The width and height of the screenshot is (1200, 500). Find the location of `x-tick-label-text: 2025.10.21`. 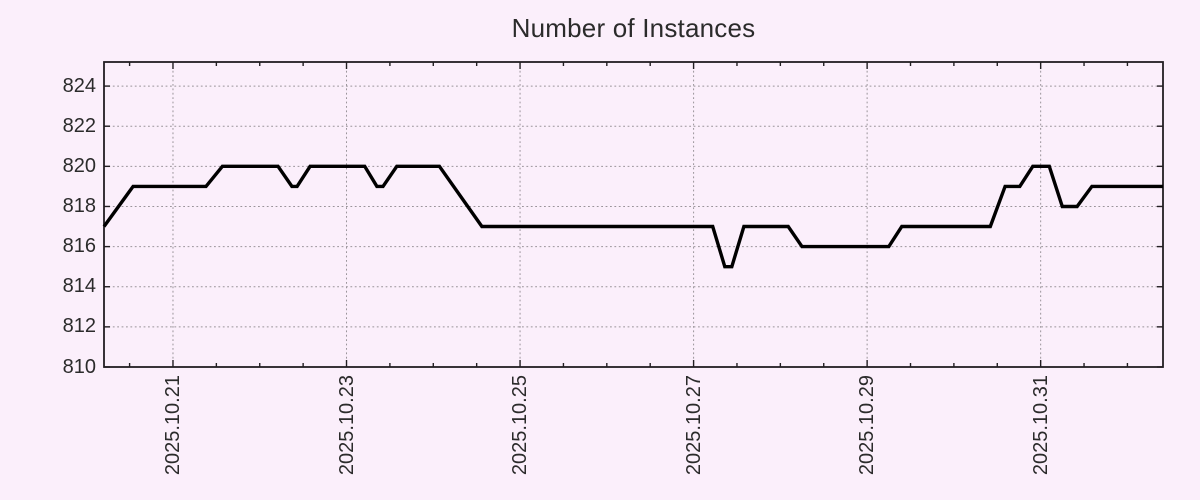

x-tick-label-text: 2025.10.21 is located at coordinates (172, 425).